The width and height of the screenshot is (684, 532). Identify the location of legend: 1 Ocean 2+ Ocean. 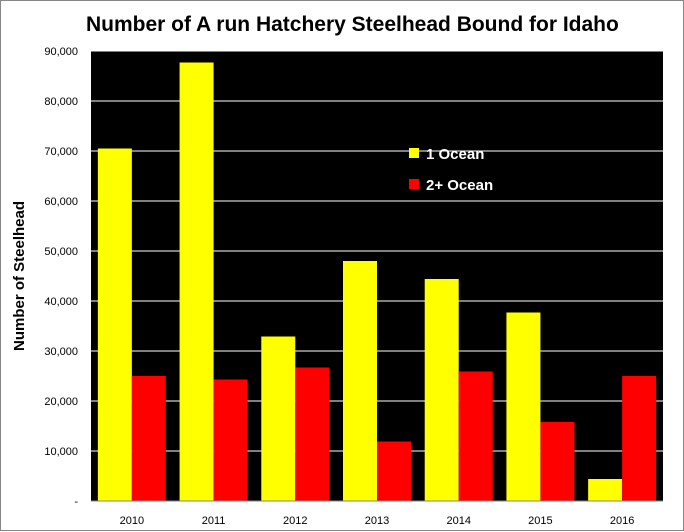
(451, 170).